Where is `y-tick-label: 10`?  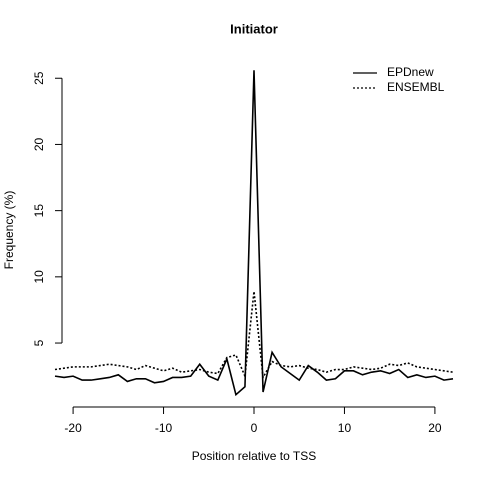 y-tick-label: 10 is located at coordinates (39, 277).